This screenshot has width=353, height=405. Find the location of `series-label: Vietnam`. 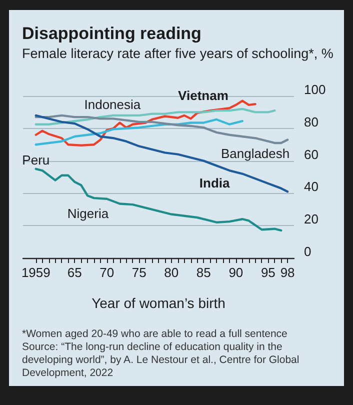

series-label: Vietnam is located at coordinates (203, 96).